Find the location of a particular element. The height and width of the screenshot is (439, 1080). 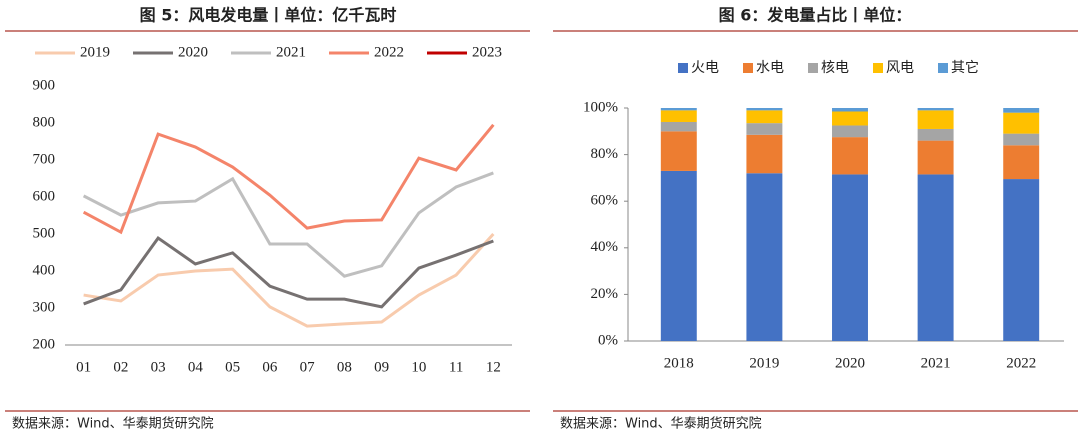

x-tick-label: 2020 is located at coordinates (850, 363).